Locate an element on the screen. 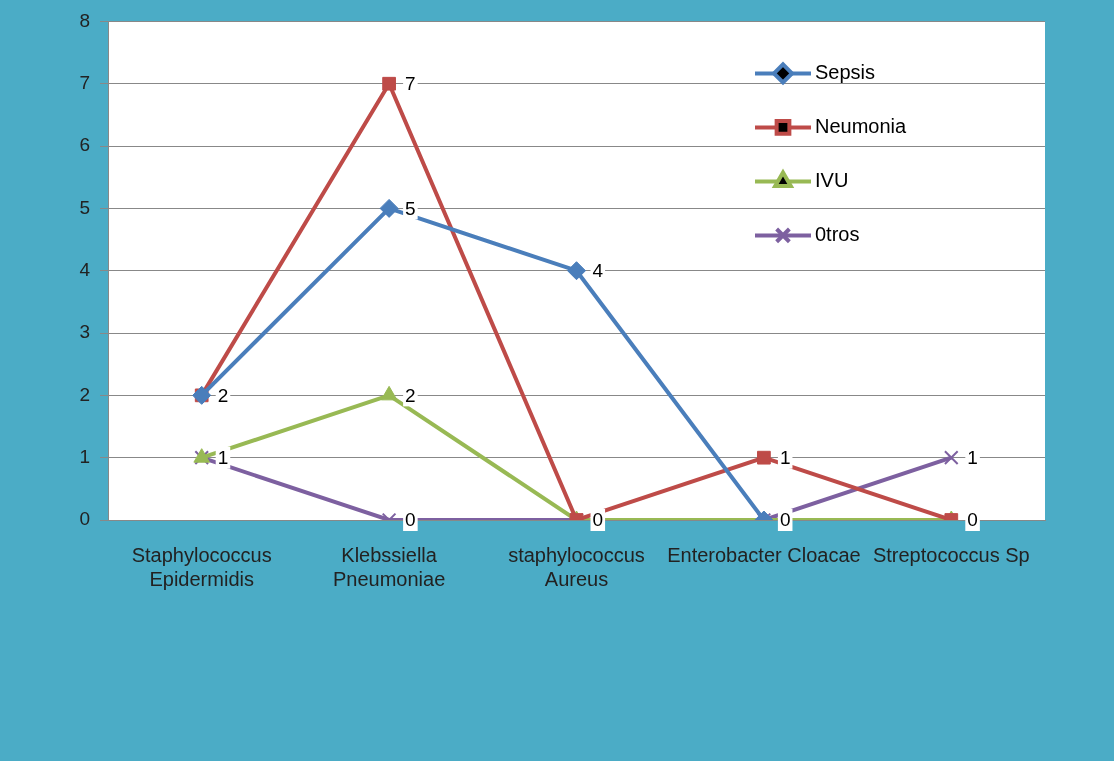 This screenshot has height=761, width=1114. y-tick-label: 7 is located at coordinates (84, 82).